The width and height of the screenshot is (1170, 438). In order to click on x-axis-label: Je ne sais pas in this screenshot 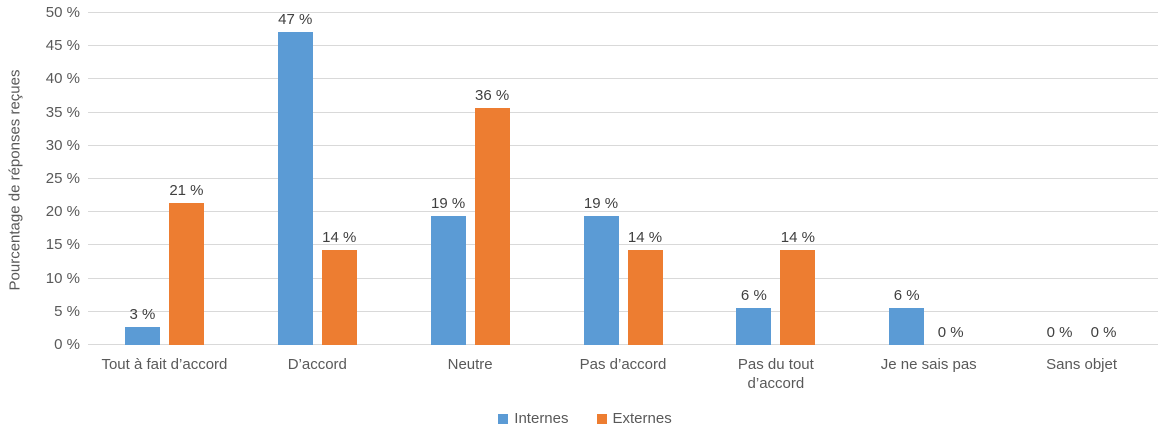, I will do `click(928, 364)`.